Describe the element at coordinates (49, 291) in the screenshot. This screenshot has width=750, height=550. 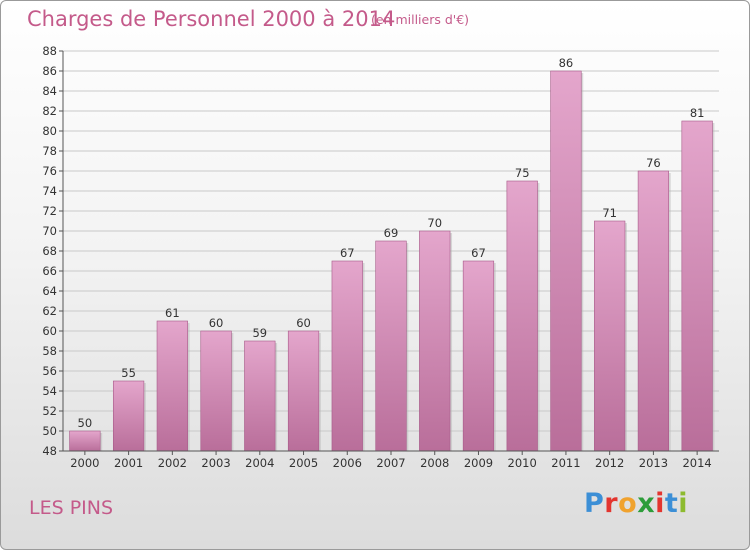
I see `y-tick-label: 64` at that location.